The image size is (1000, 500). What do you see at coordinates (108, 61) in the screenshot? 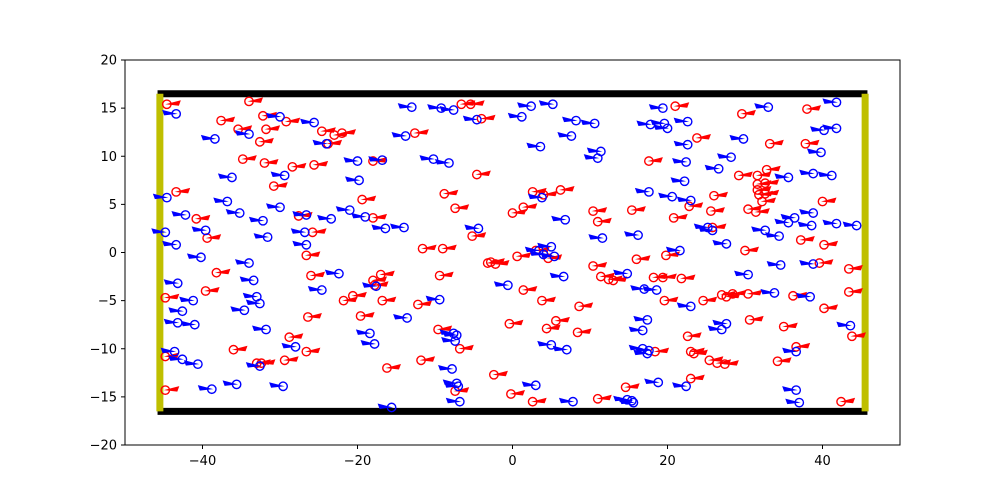
I see `y-tick-label: 20` at bounding box center [108, 61].